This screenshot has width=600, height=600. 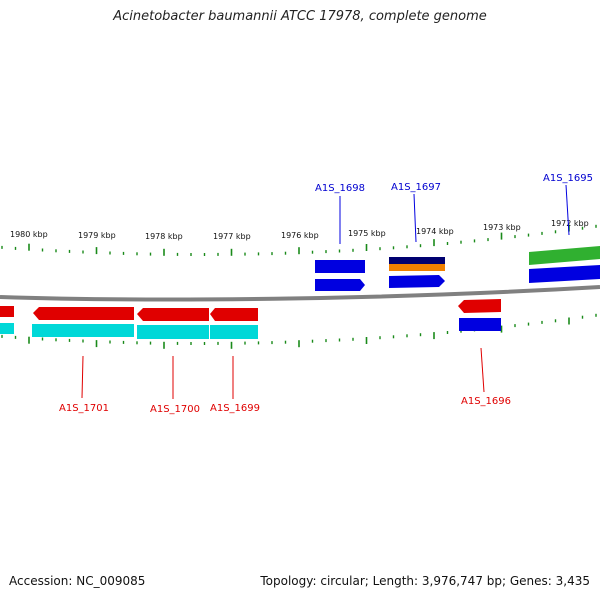 I want to click on forward-genes, so click(x=457, y=268).